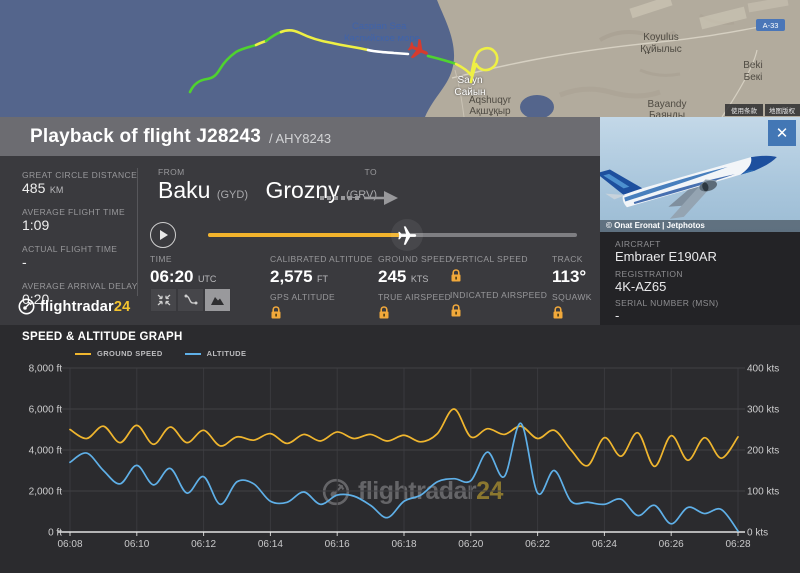  I want to click on play-button, so click(163, 235).